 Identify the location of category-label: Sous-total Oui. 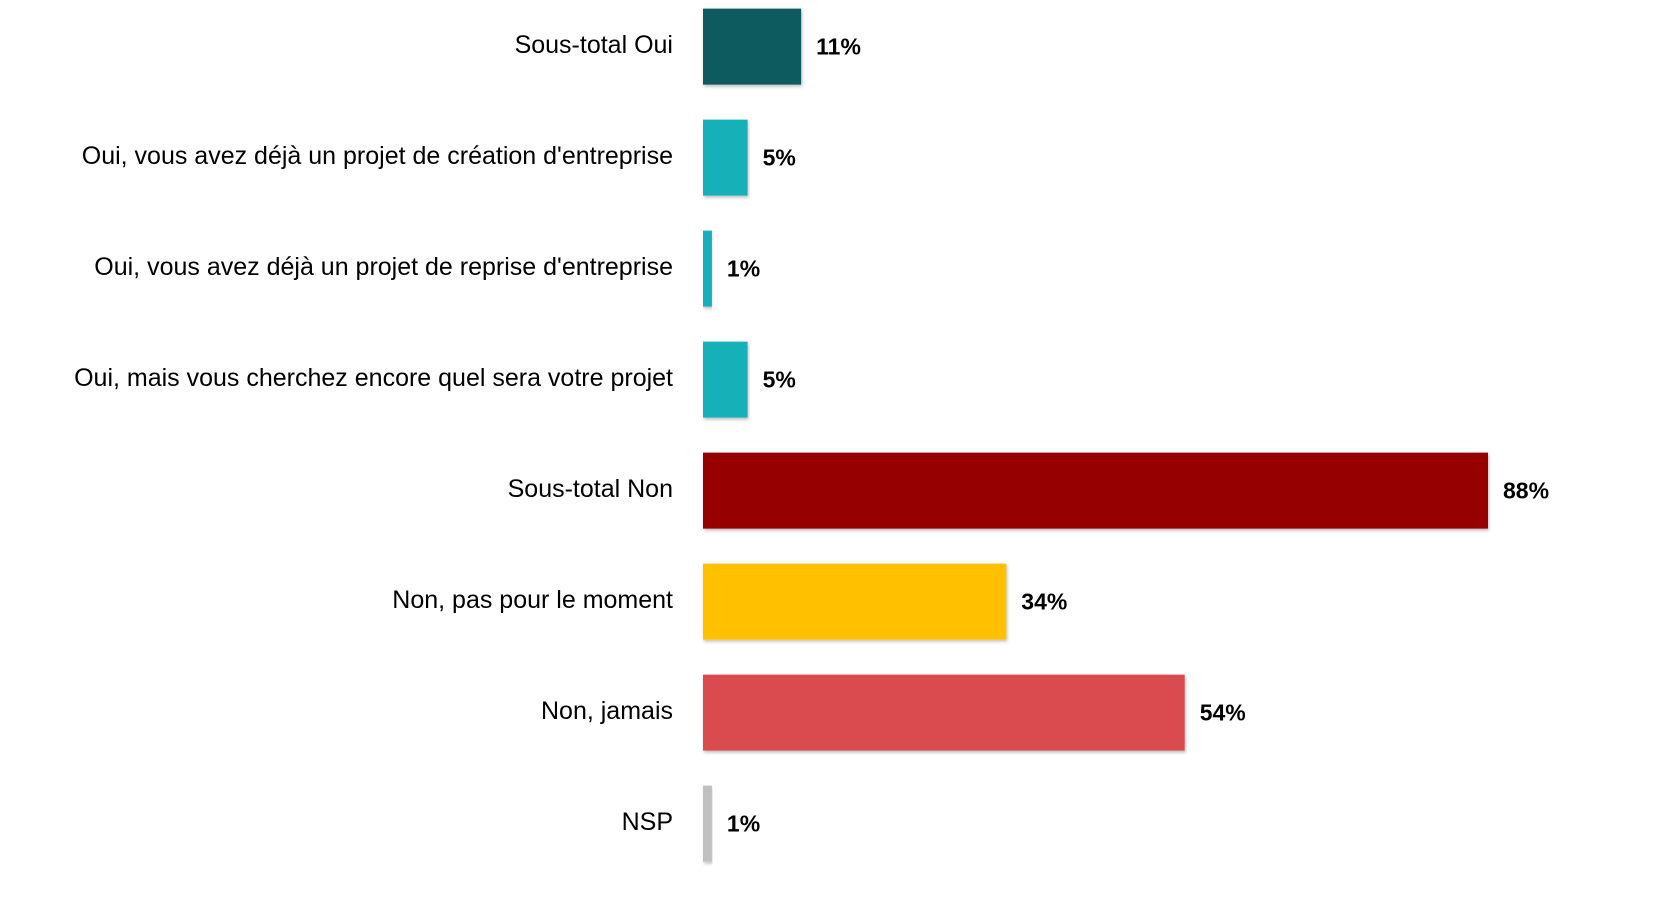
(594, 45).